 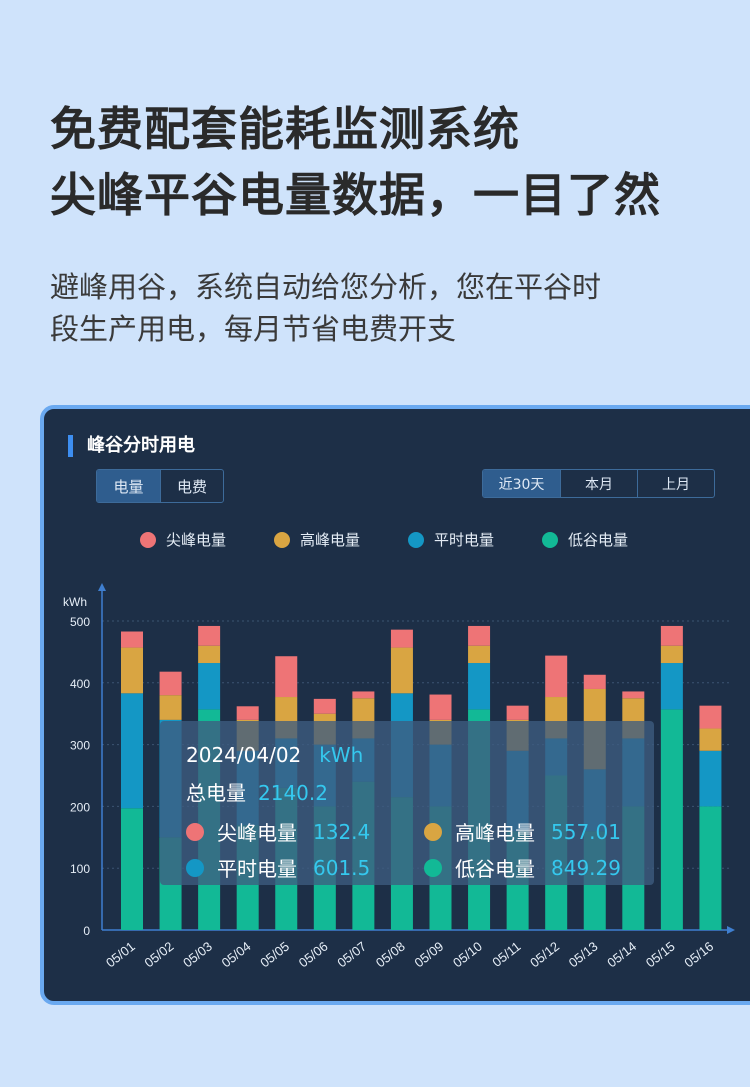 I want to click on legend-label: 平时电量, so click(x=464, y=540).